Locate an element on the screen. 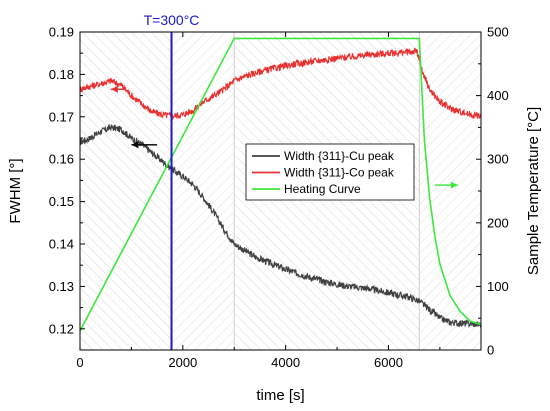  y-right-tick-label: 500 is located at coordinates (498, 32).